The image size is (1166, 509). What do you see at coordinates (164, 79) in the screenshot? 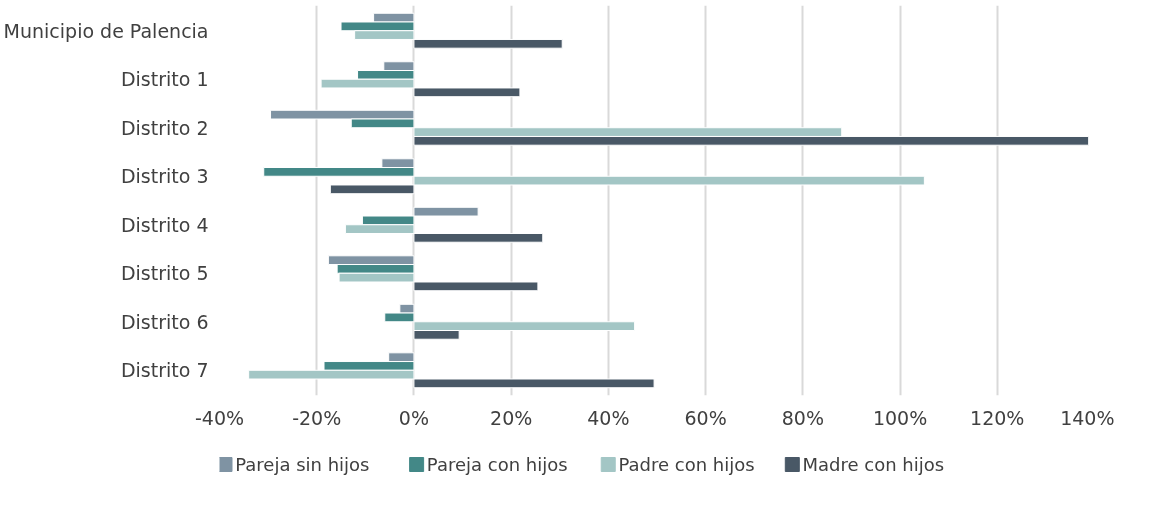
I see `y-tick-label: Distrito 1` at bounding box center [164, 79].